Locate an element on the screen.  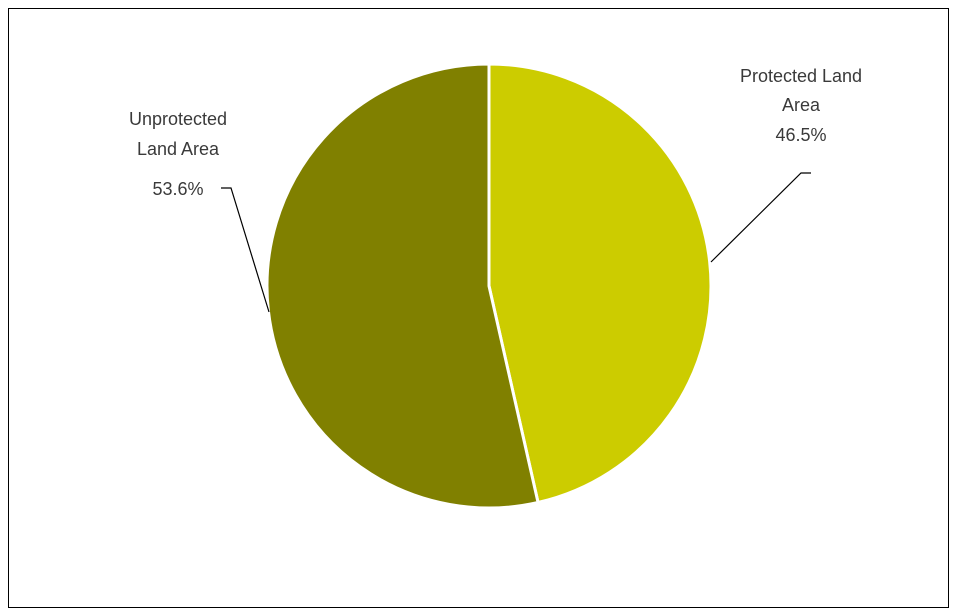
data-label-protected-value: 46.5% is located at coordinates (800, 135).